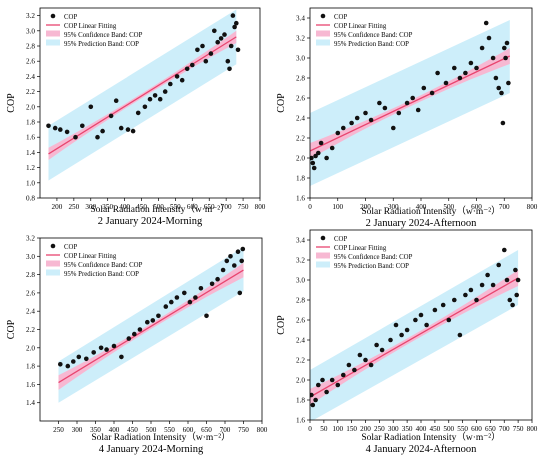  What do you see at coordinates (103, 35) in the screenshot?
I see `legend-label-confidence: 95% Confidence Band: COP` at bounding box center [103, 35].